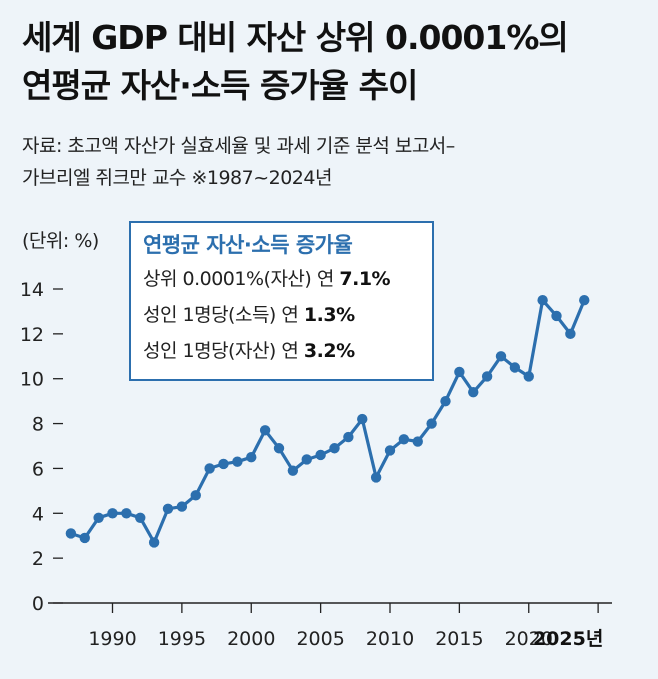 The height and width of the screenshot is (679, 658). I want to click on x-tick-label: 2000, so click(251, 639).